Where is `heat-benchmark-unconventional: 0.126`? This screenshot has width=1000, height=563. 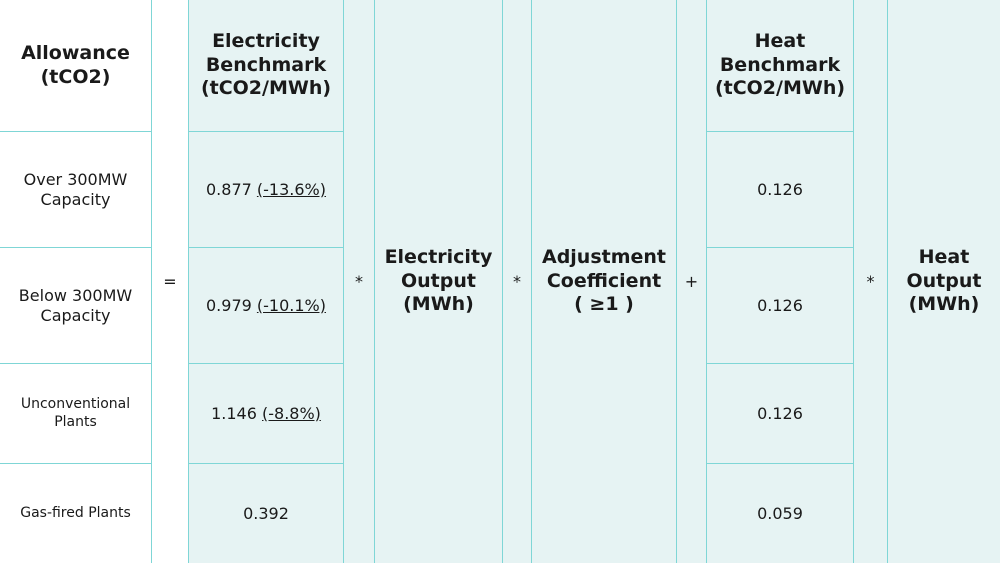 heat-benchmark-unconventional: 0.126 is located at coordinates (780, 414).